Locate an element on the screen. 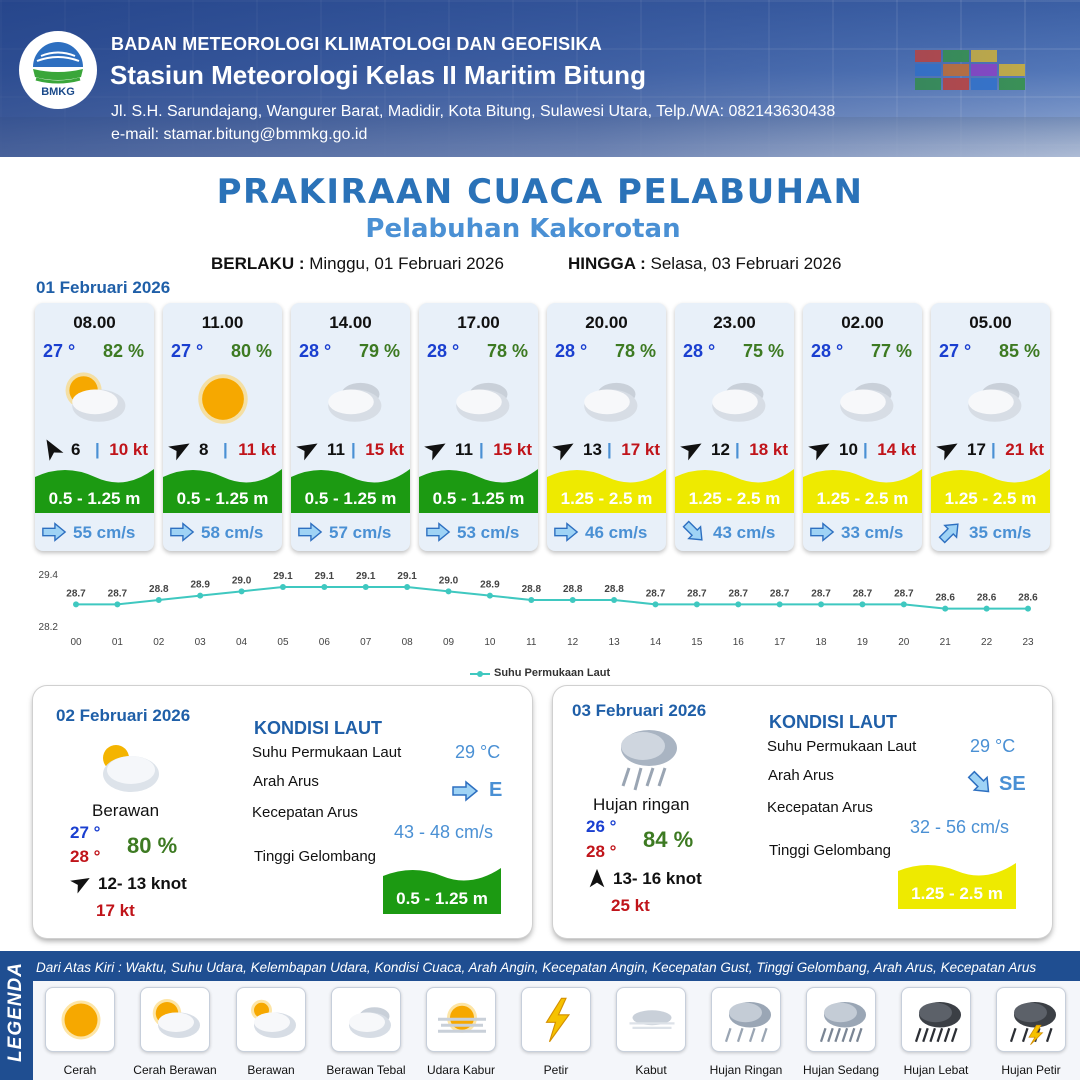 This screenshot has height=1080, width=1080. current-speed: 55 cm/s is located at coordinates (104, 532).